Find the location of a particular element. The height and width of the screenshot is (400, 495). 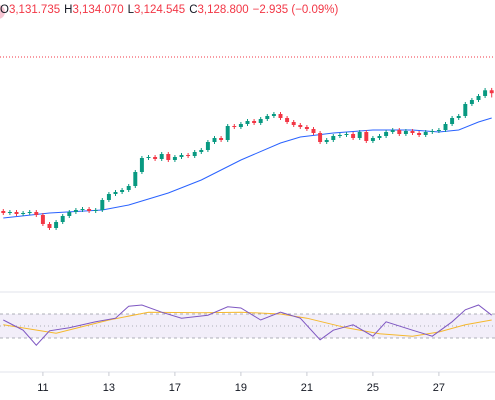

x-tick-label: 19 is located at coordinates (241, 388).